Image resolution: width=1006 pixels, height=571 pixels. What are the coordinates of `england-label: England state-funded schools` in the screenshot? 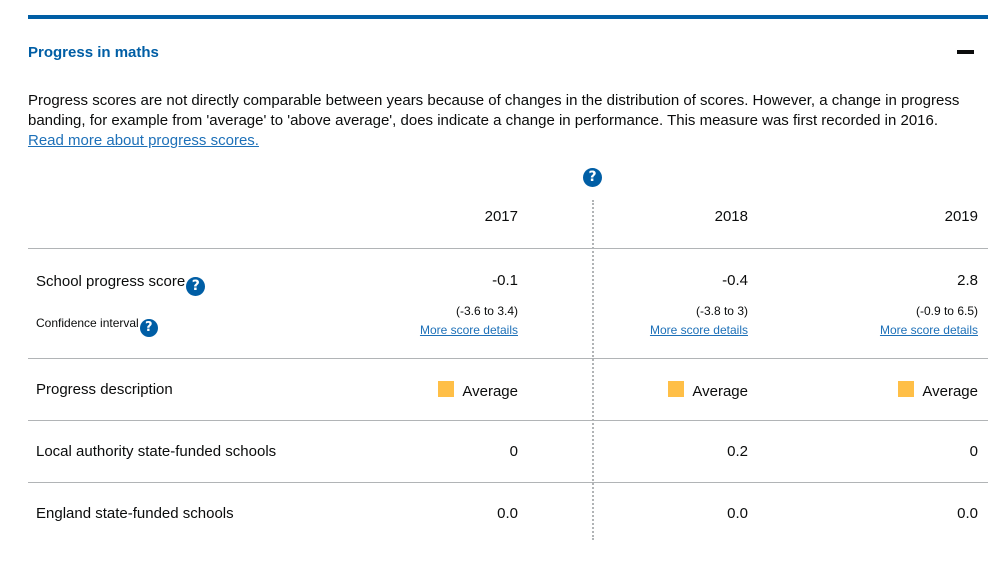 It's located at (135, 513).